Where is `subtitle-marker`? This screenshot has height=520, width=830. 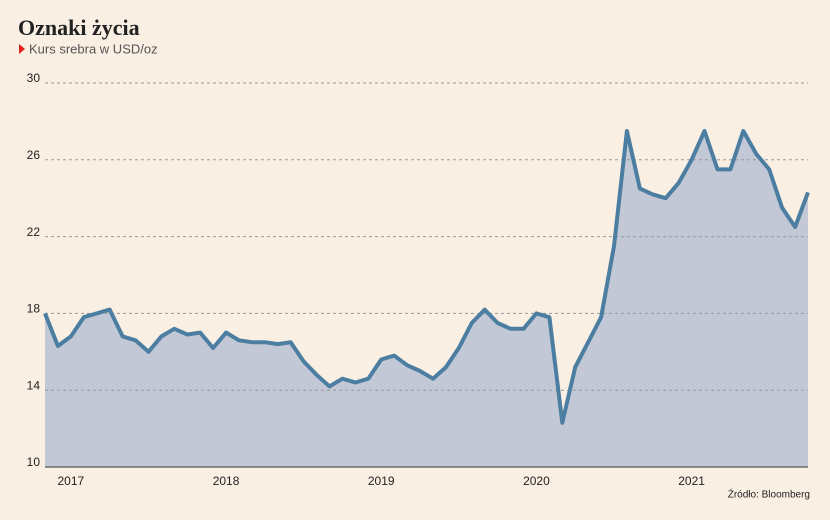 subtitle-marker is located at coordinates (22, 49).